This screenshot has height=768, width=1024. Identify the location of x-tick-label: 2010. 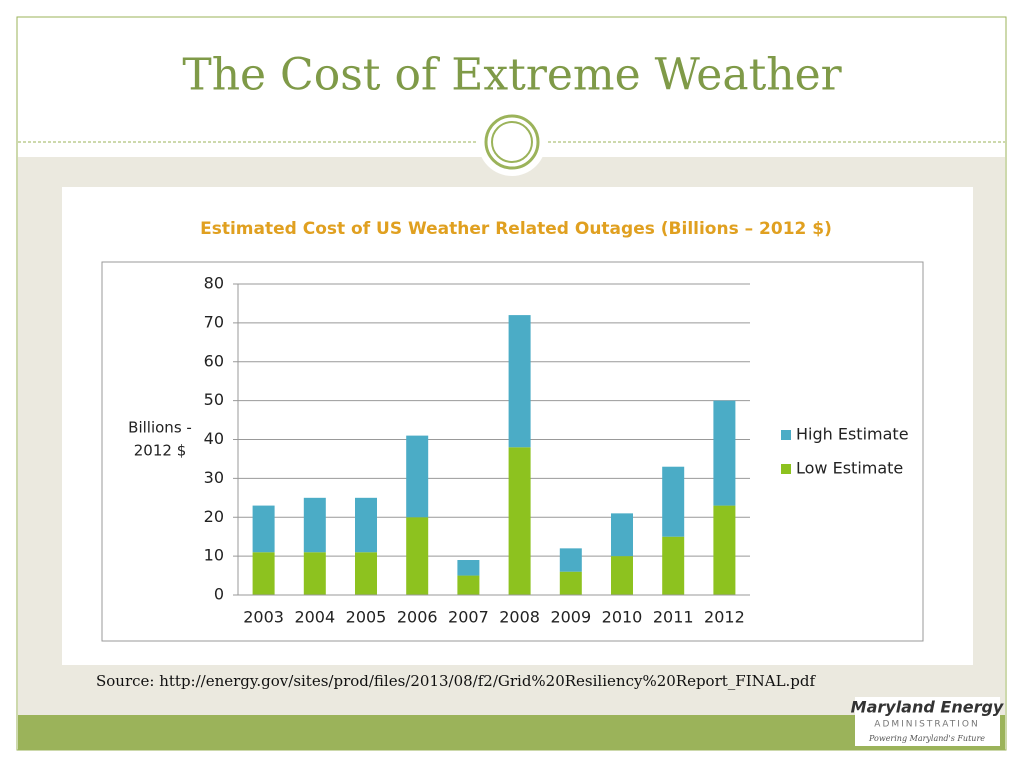
(622, 617).